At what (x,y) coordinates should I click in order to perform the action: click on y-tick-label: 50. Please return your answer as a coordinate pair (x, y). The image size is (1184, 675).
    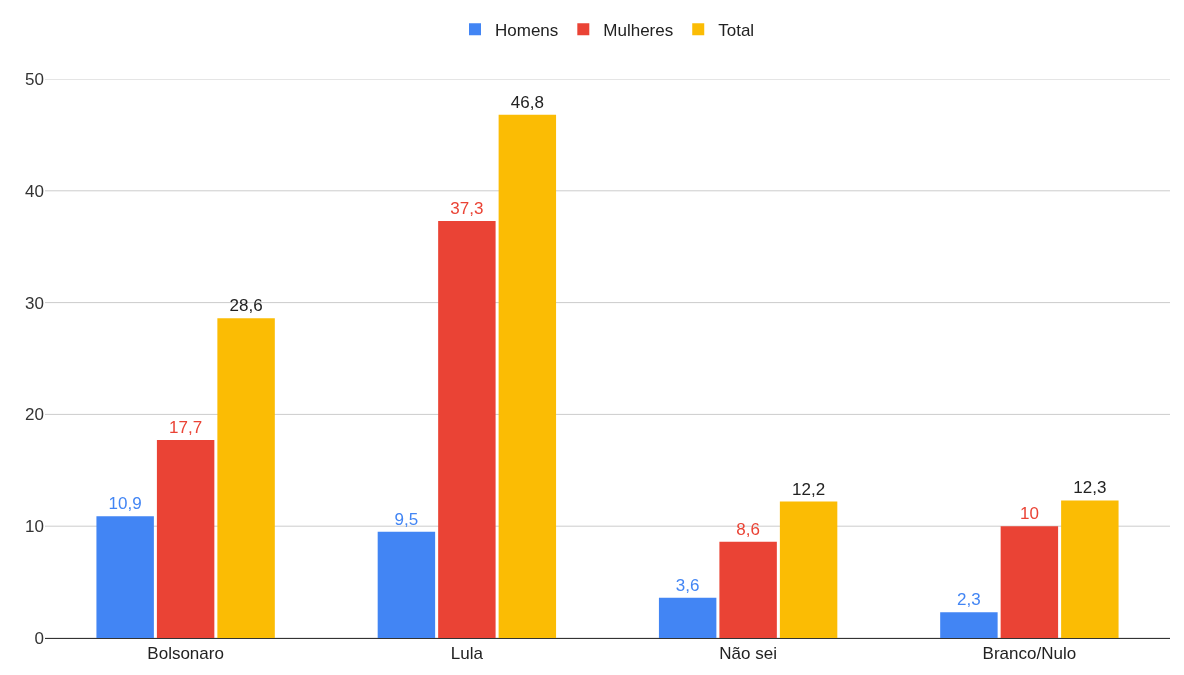
    Looking at the image, I should click on (34, 79).